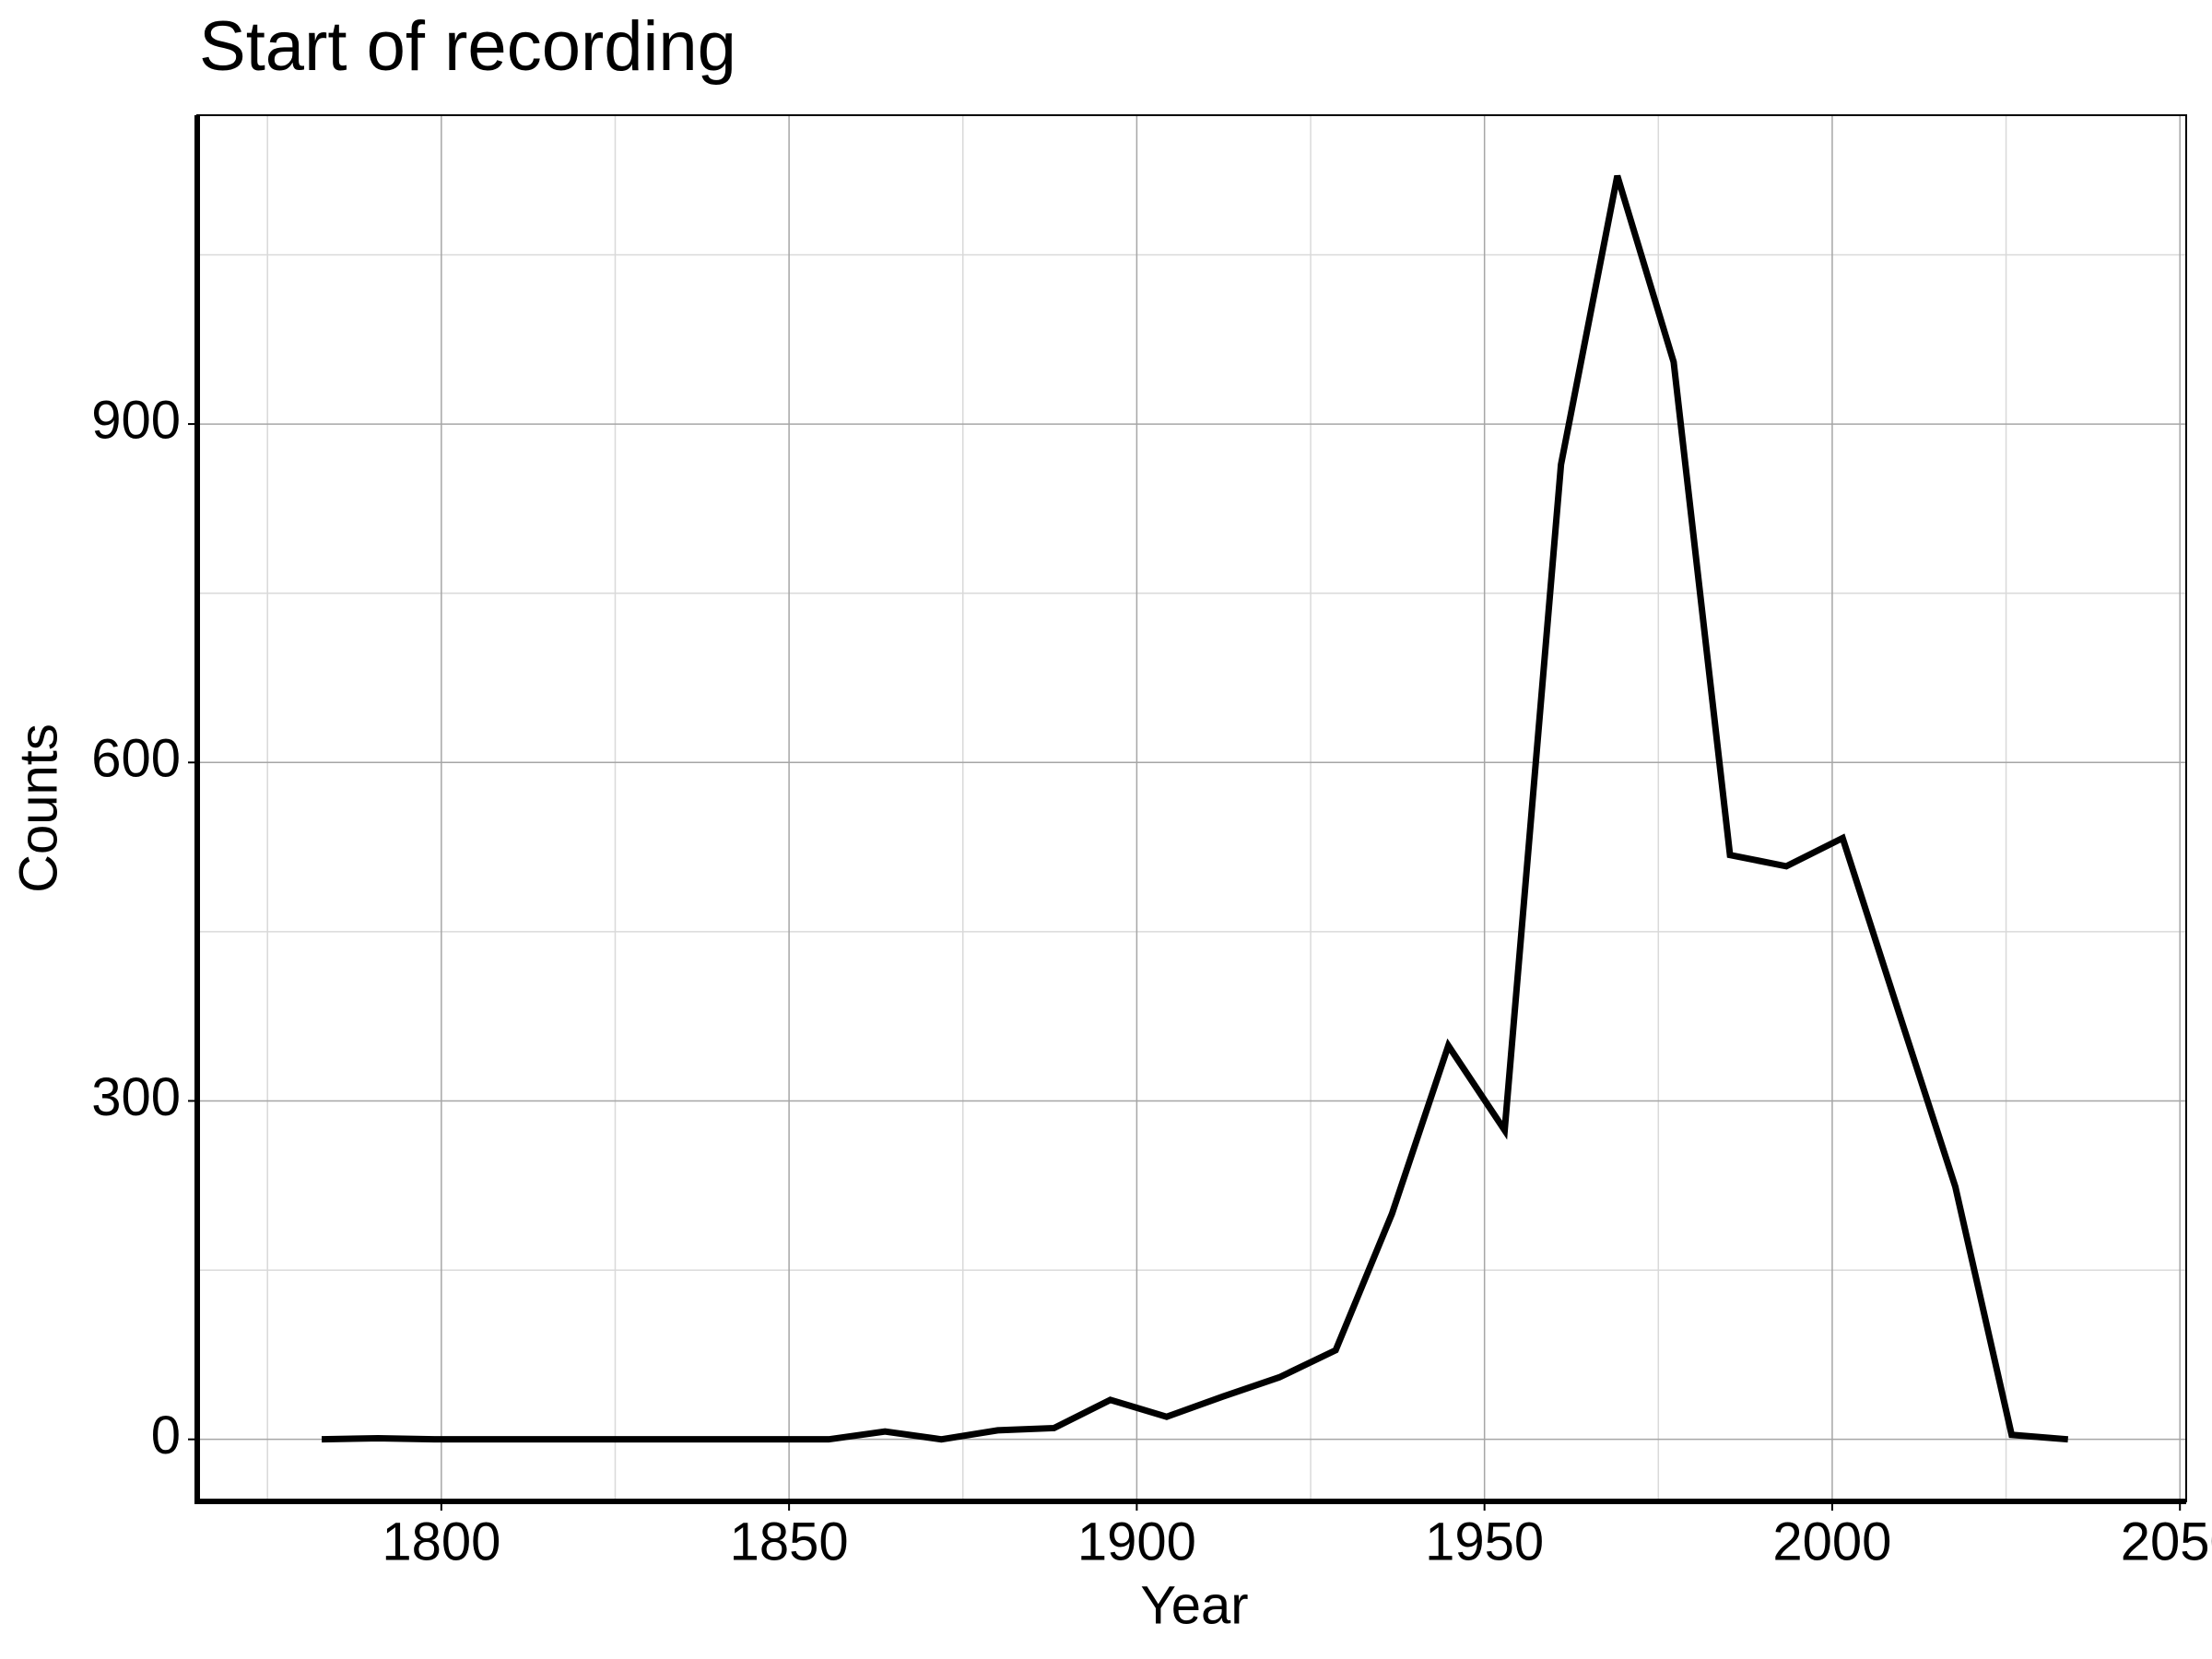  What do you see at coordinates (136, 1097) in the screenshot?
I see `y-tick-label: 300` at bounding box center [136, 1097].